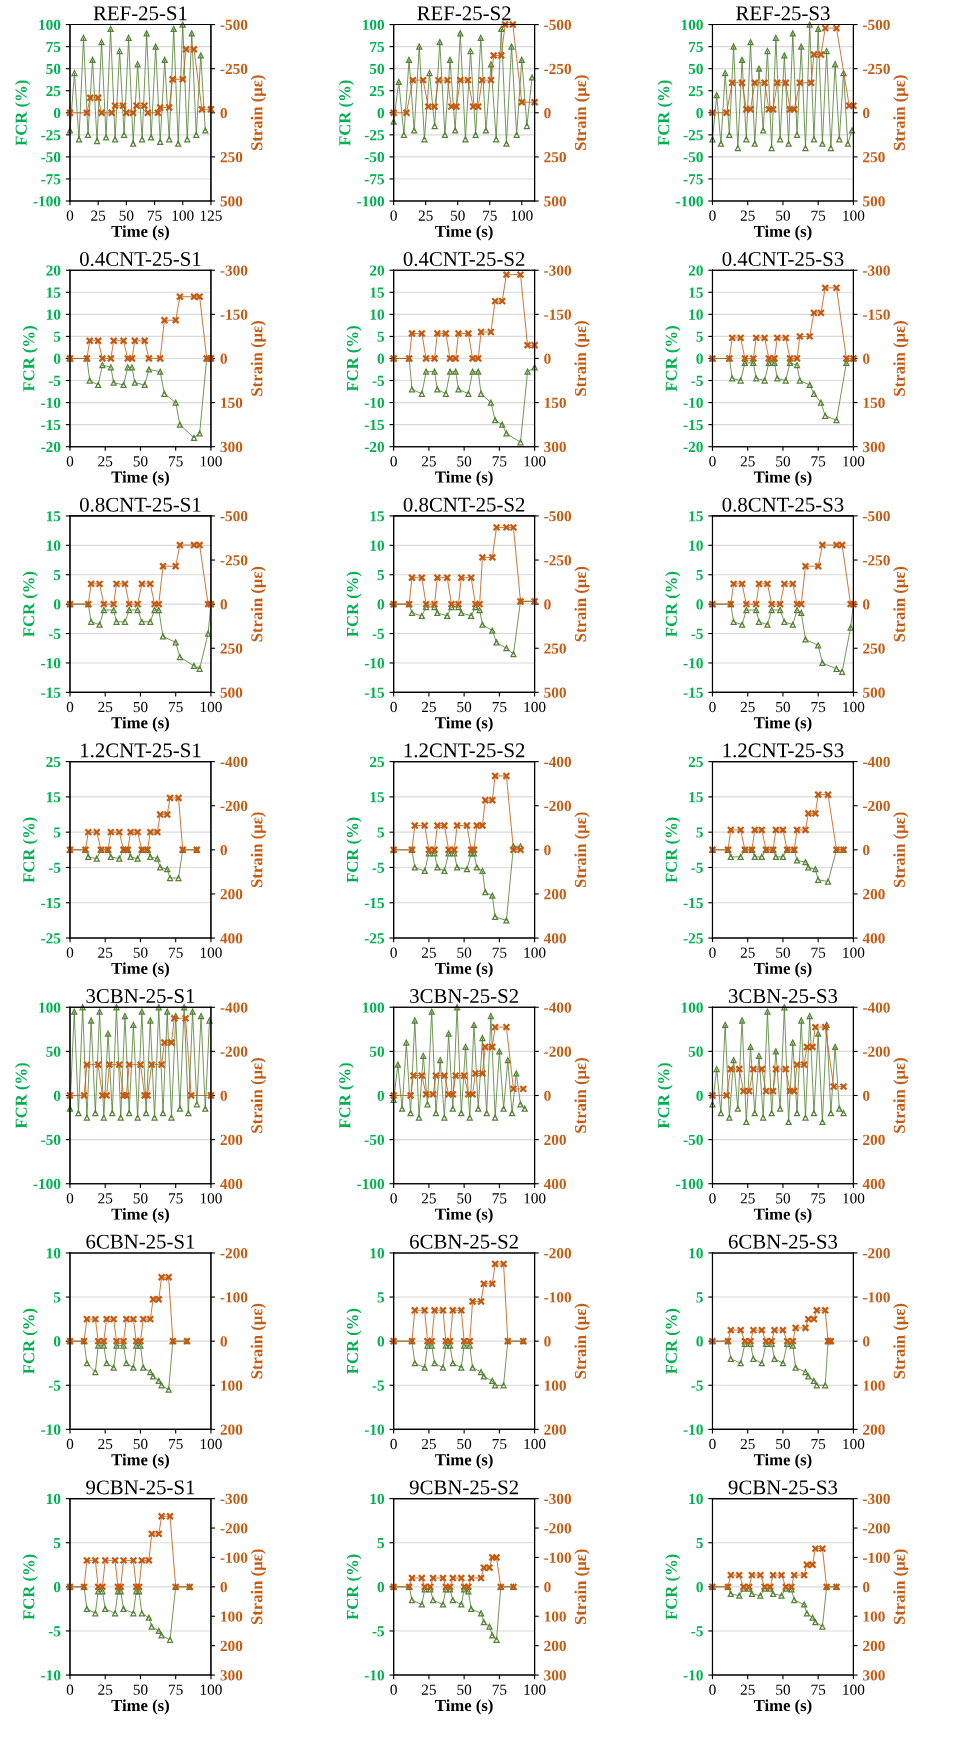  I want to click on y2-tick-label: 250, so click(231, 157).